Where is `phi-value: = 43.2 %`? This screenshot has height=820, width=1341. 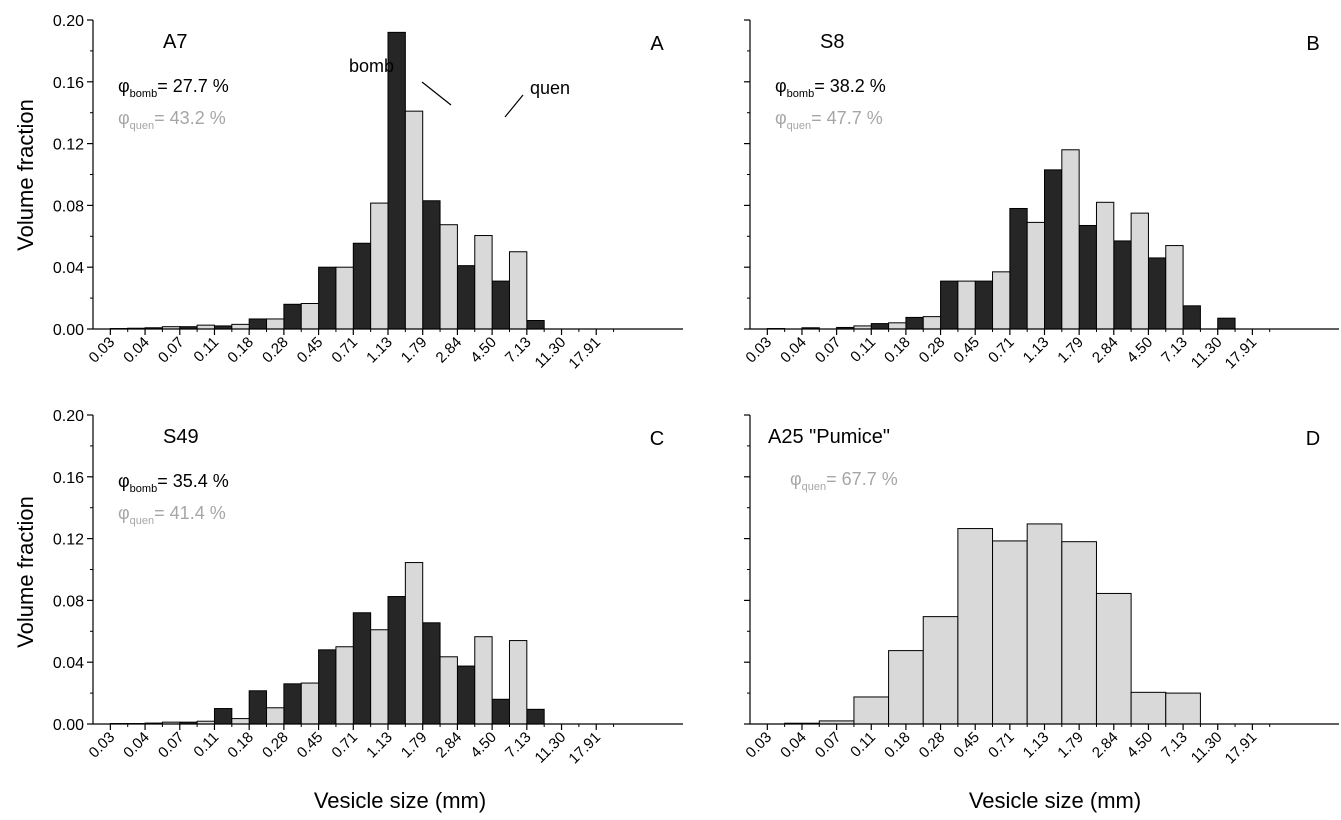 phi-value: = 43.2 % is located at coordinates (190, 118).